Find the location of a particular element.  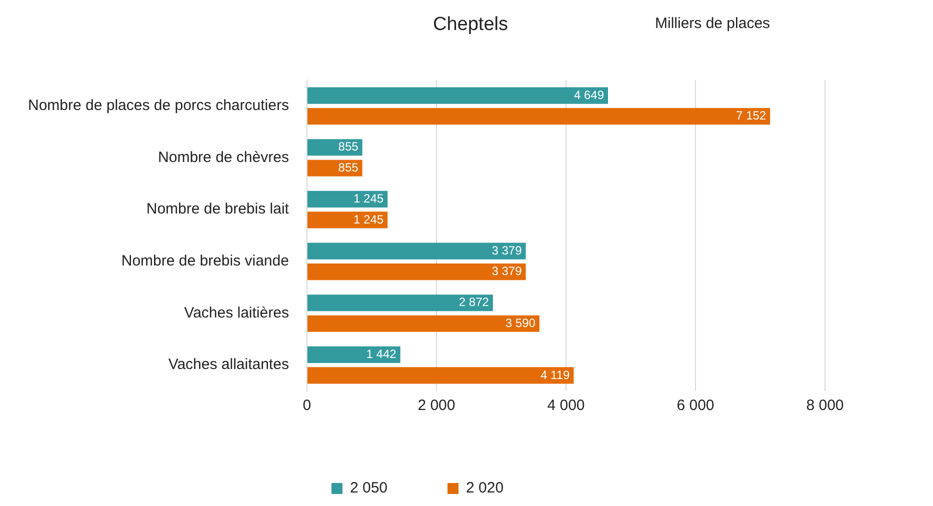

data-label: 2 872 is located at coordinates (474, 302).